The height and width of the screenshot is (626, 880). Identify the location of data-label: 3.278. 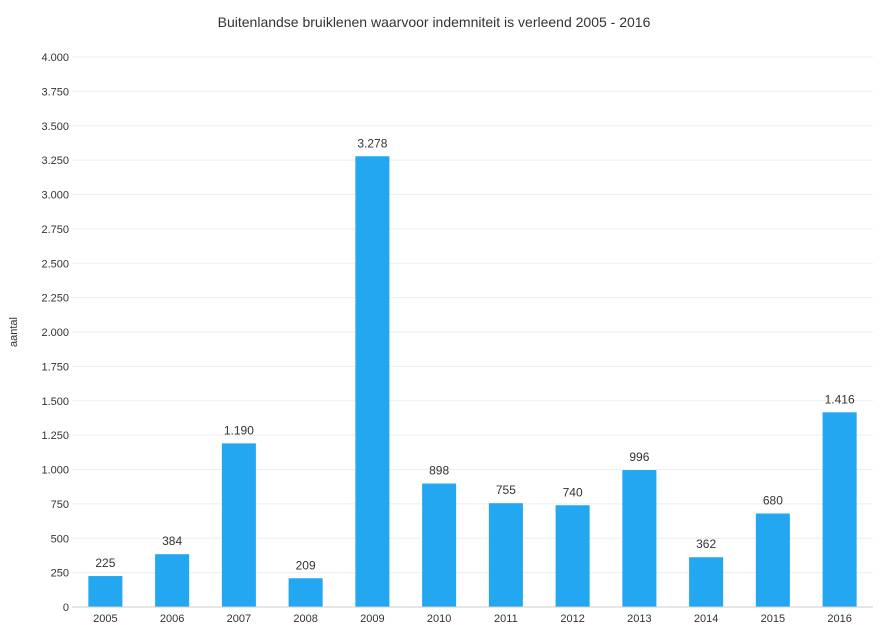
(372, 143).